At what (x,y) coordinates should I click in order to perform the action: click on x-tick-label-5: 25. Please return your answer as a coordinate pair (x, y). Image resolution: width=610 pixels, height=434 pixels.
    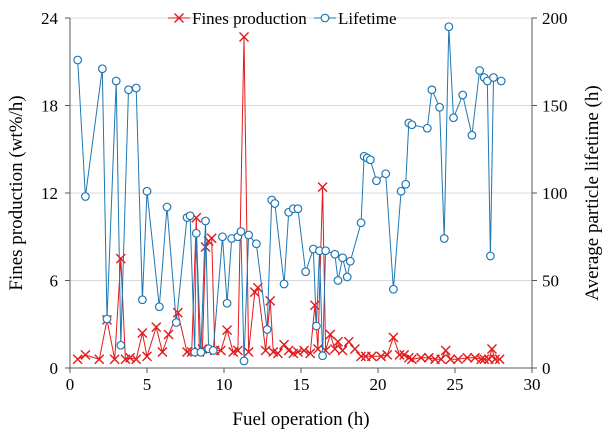
    Looking at the image, I should click on (455, 384).